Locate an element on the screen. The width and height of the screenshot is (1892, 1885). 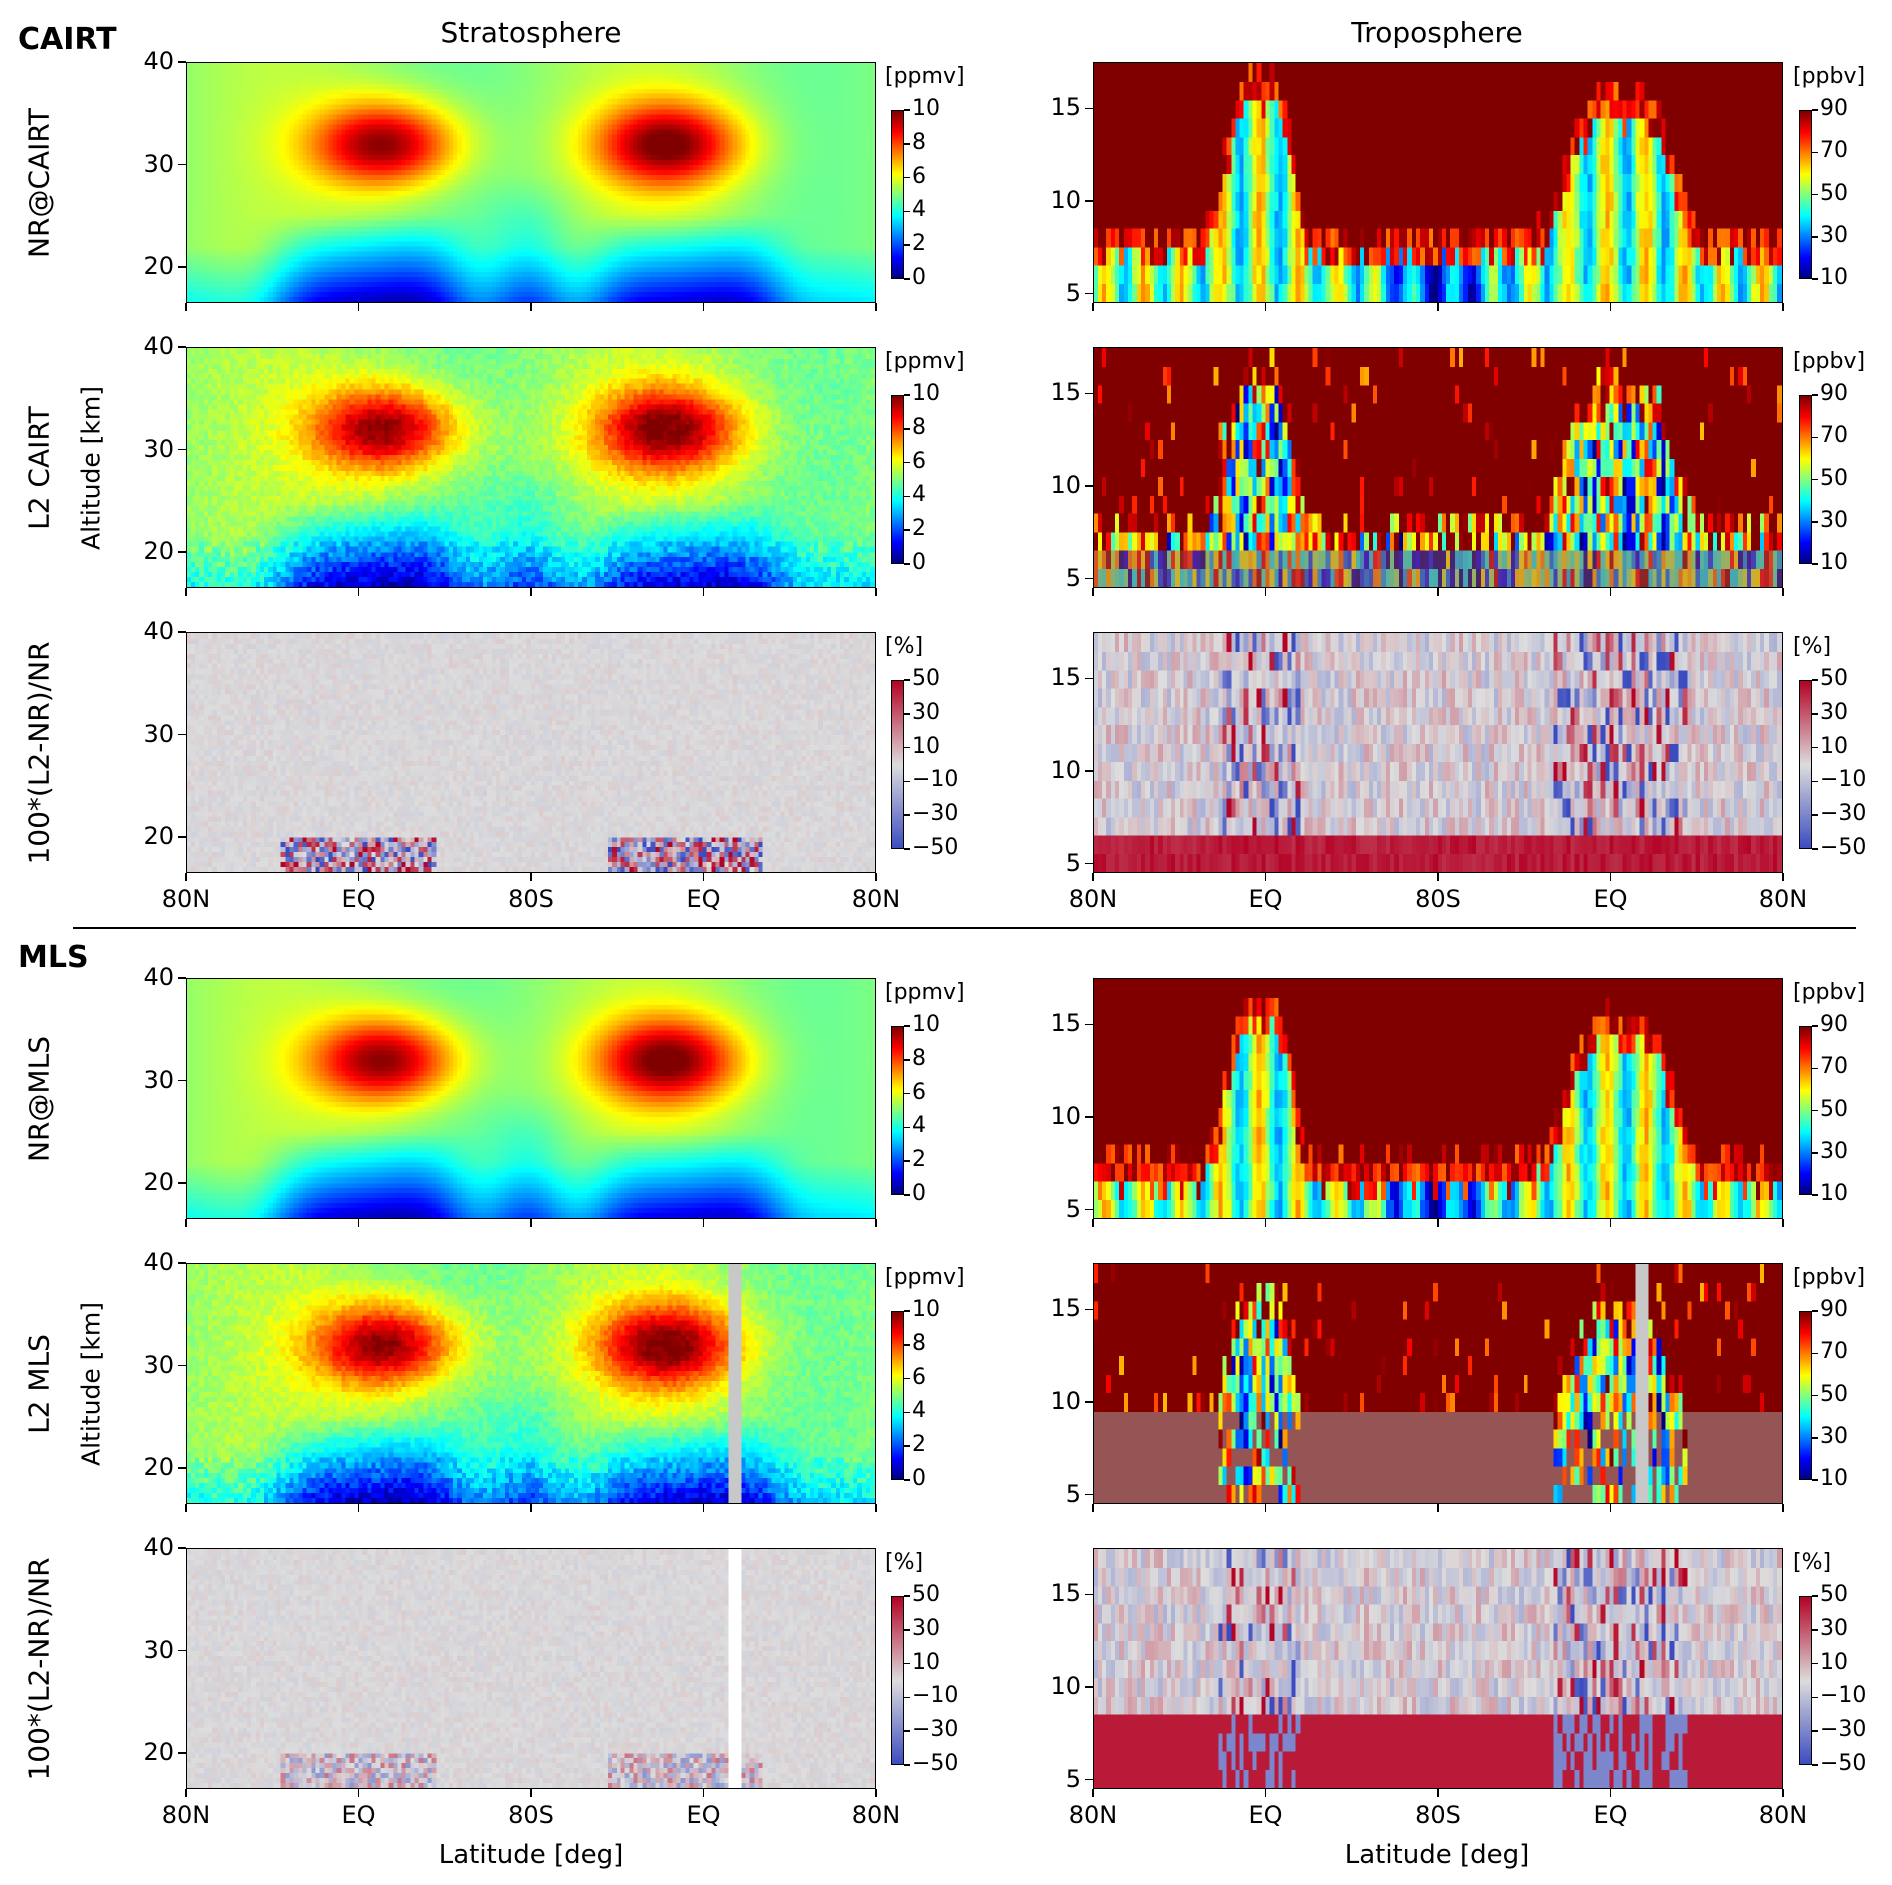
heatmap-tropo-row5 is located at coordinates (1438, 1383).